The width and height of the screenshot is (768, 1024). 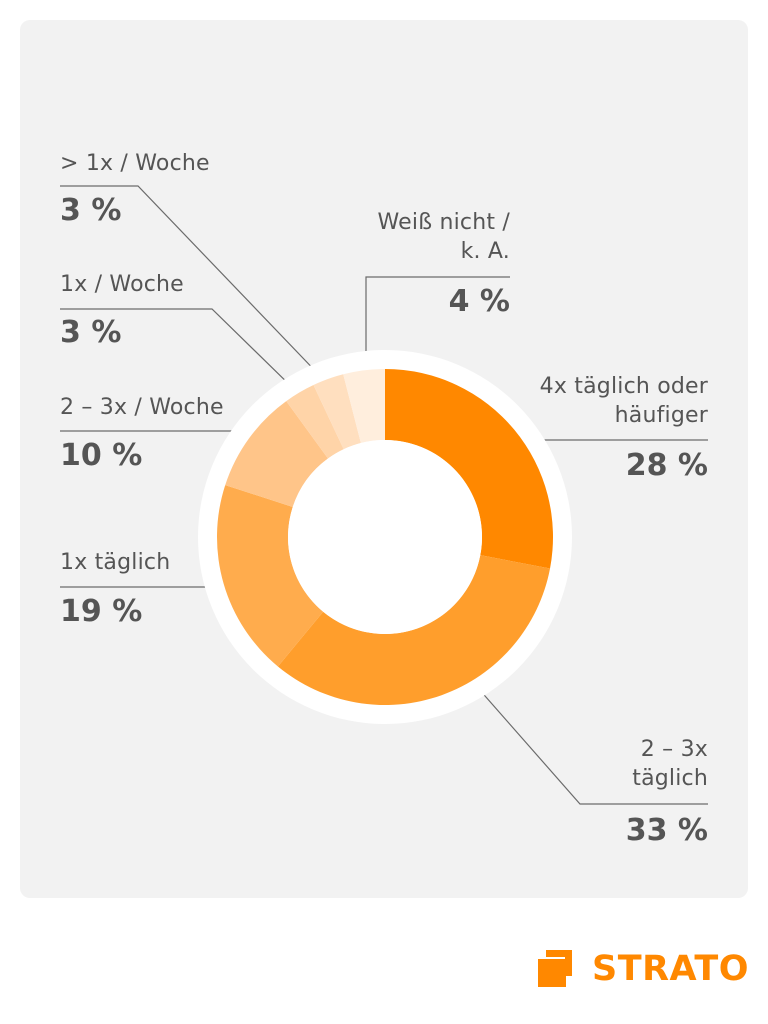 I want to click on leader-line-1x-weekly, so click(x=179, y=351).